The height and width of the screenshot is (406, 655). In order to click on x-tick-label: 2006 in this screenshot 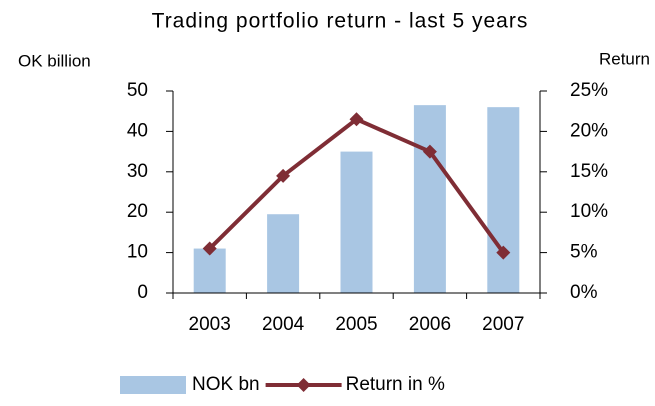, I will do `click(430, 324)`.